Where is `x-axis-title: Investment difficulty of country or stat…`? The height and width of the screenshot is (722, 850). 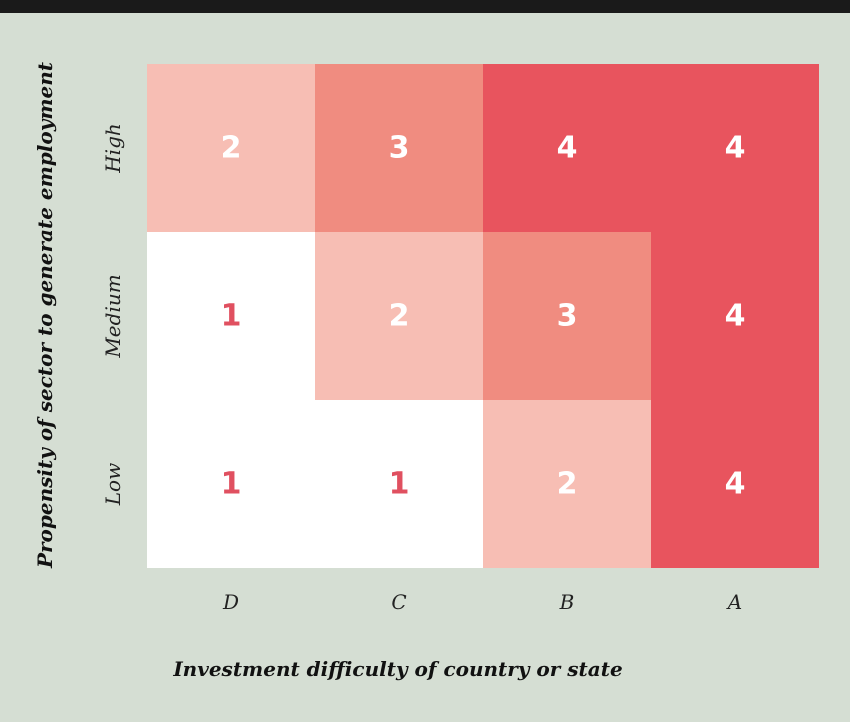 x-axis-title: Investment difficulty of country or stat… is located at coordinates (397, 669).